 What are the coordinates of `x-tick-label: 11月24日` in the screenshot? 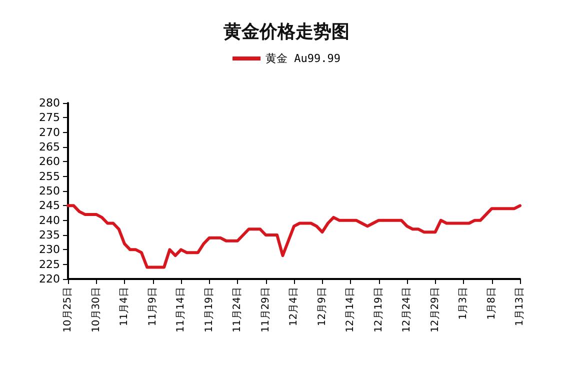 It's located at (237, 309).